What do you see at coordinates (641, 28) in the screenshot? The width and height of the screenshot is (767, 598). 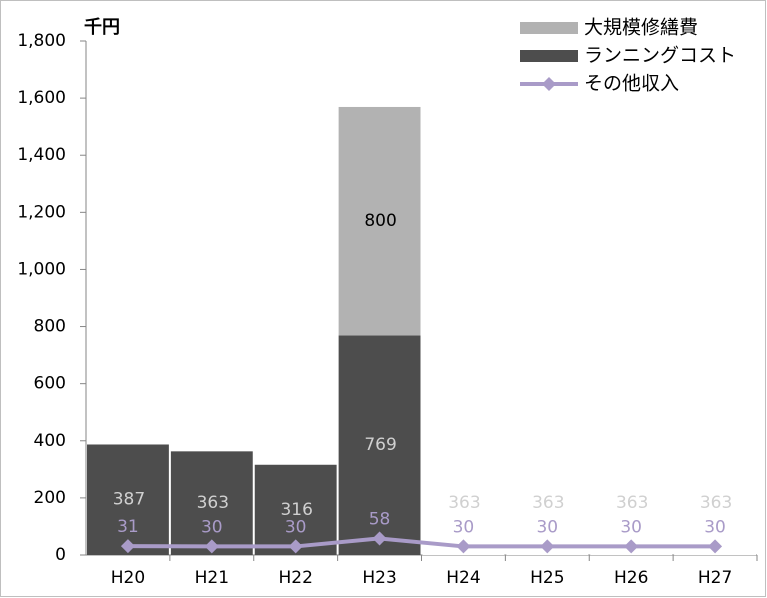 I see `legend-label: 大規模修繕費` at bounding box center [641, 28].